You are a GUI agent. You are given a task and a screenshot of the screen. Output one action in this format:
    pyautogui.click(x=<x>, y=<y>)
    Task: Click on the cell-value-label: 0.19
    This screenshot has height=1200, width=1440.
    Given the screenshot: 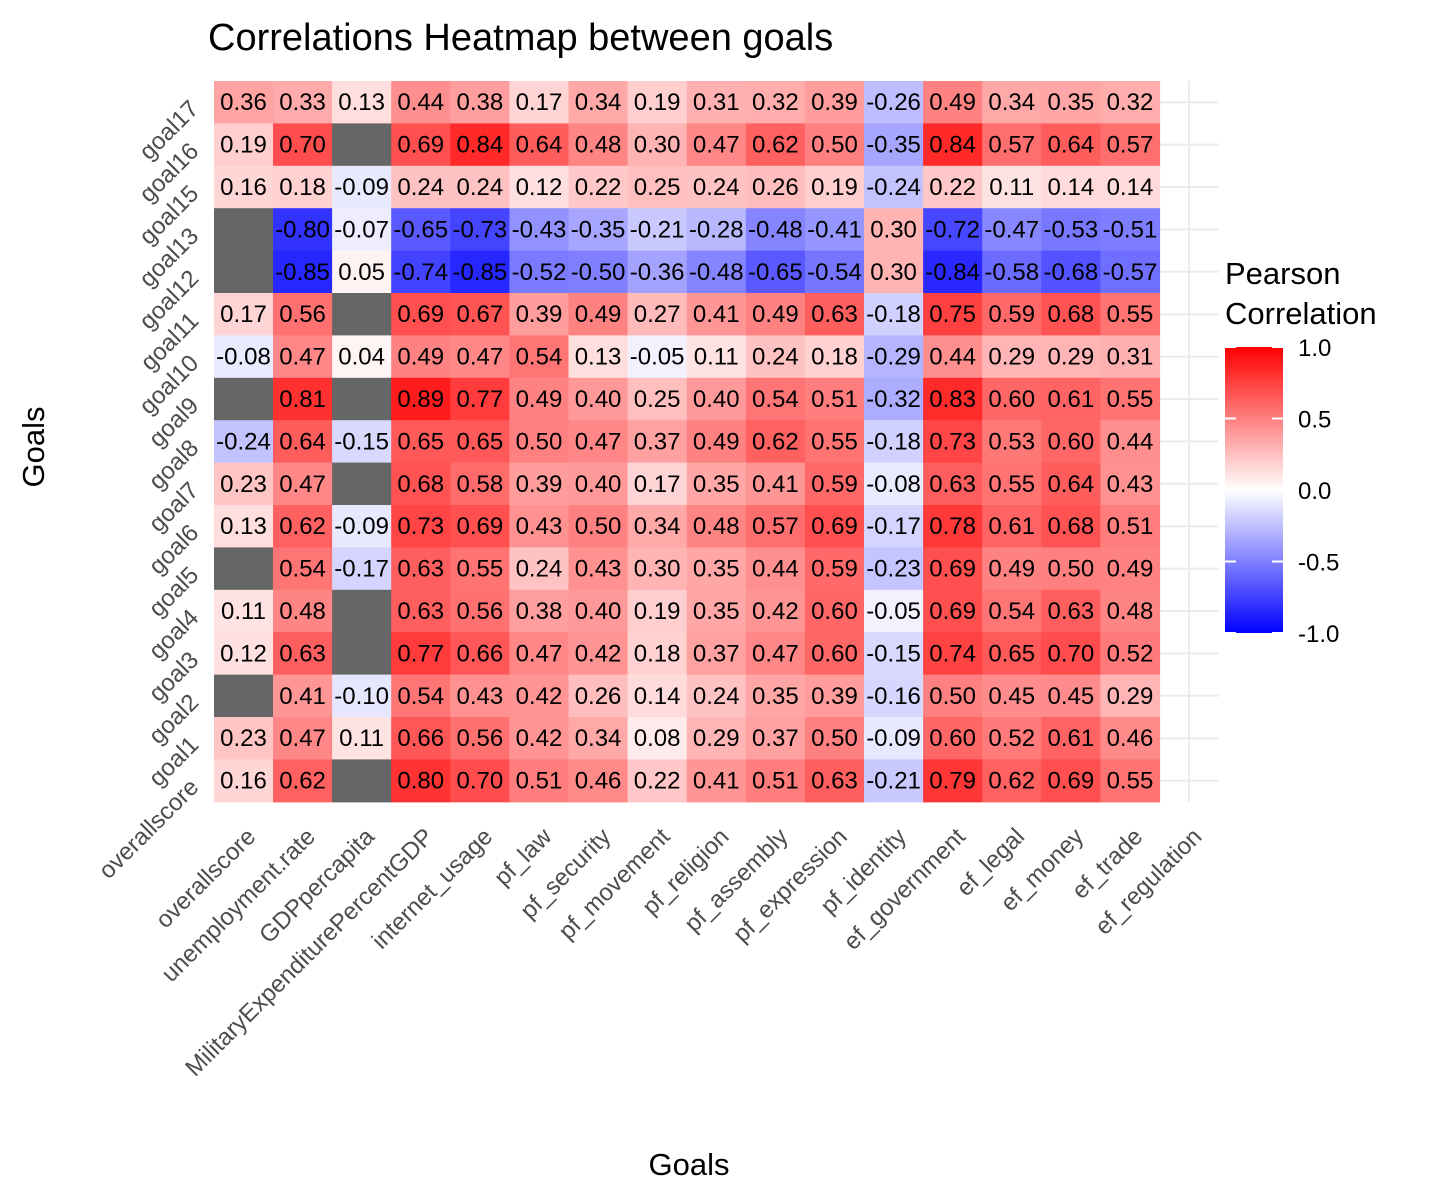 What is the action you would take?
    pyautogui.click(x=657, y=611)
    